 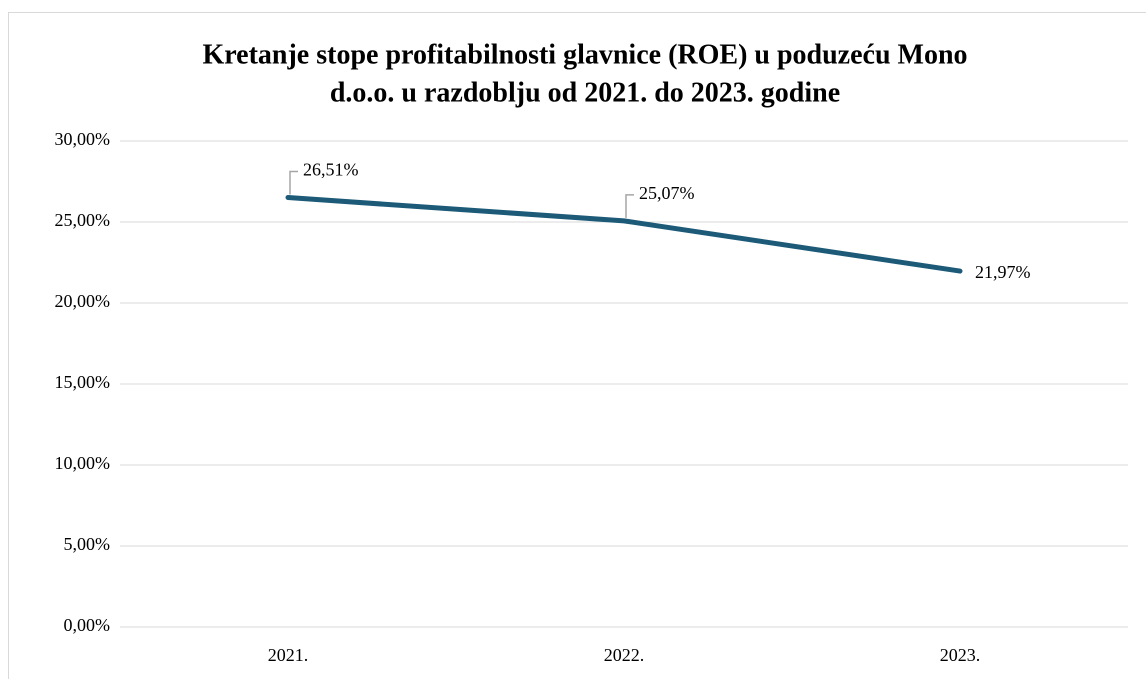 I want to click on x-tick-label: 2022., so click(x=624, y=655).